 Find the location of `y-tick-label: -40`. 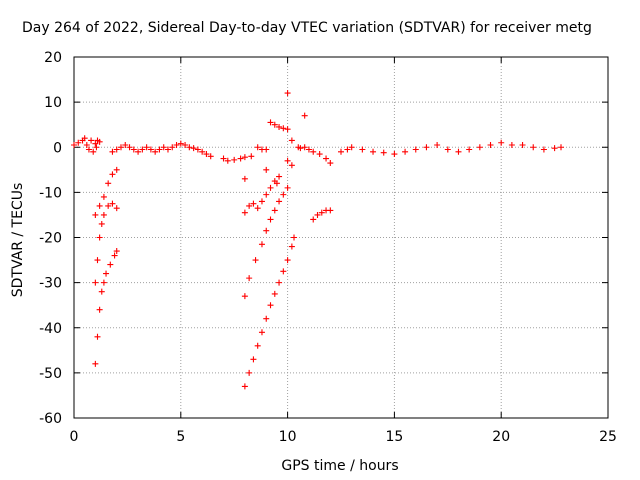

y-tick-label: -40 is located at coordinates (50, 329).